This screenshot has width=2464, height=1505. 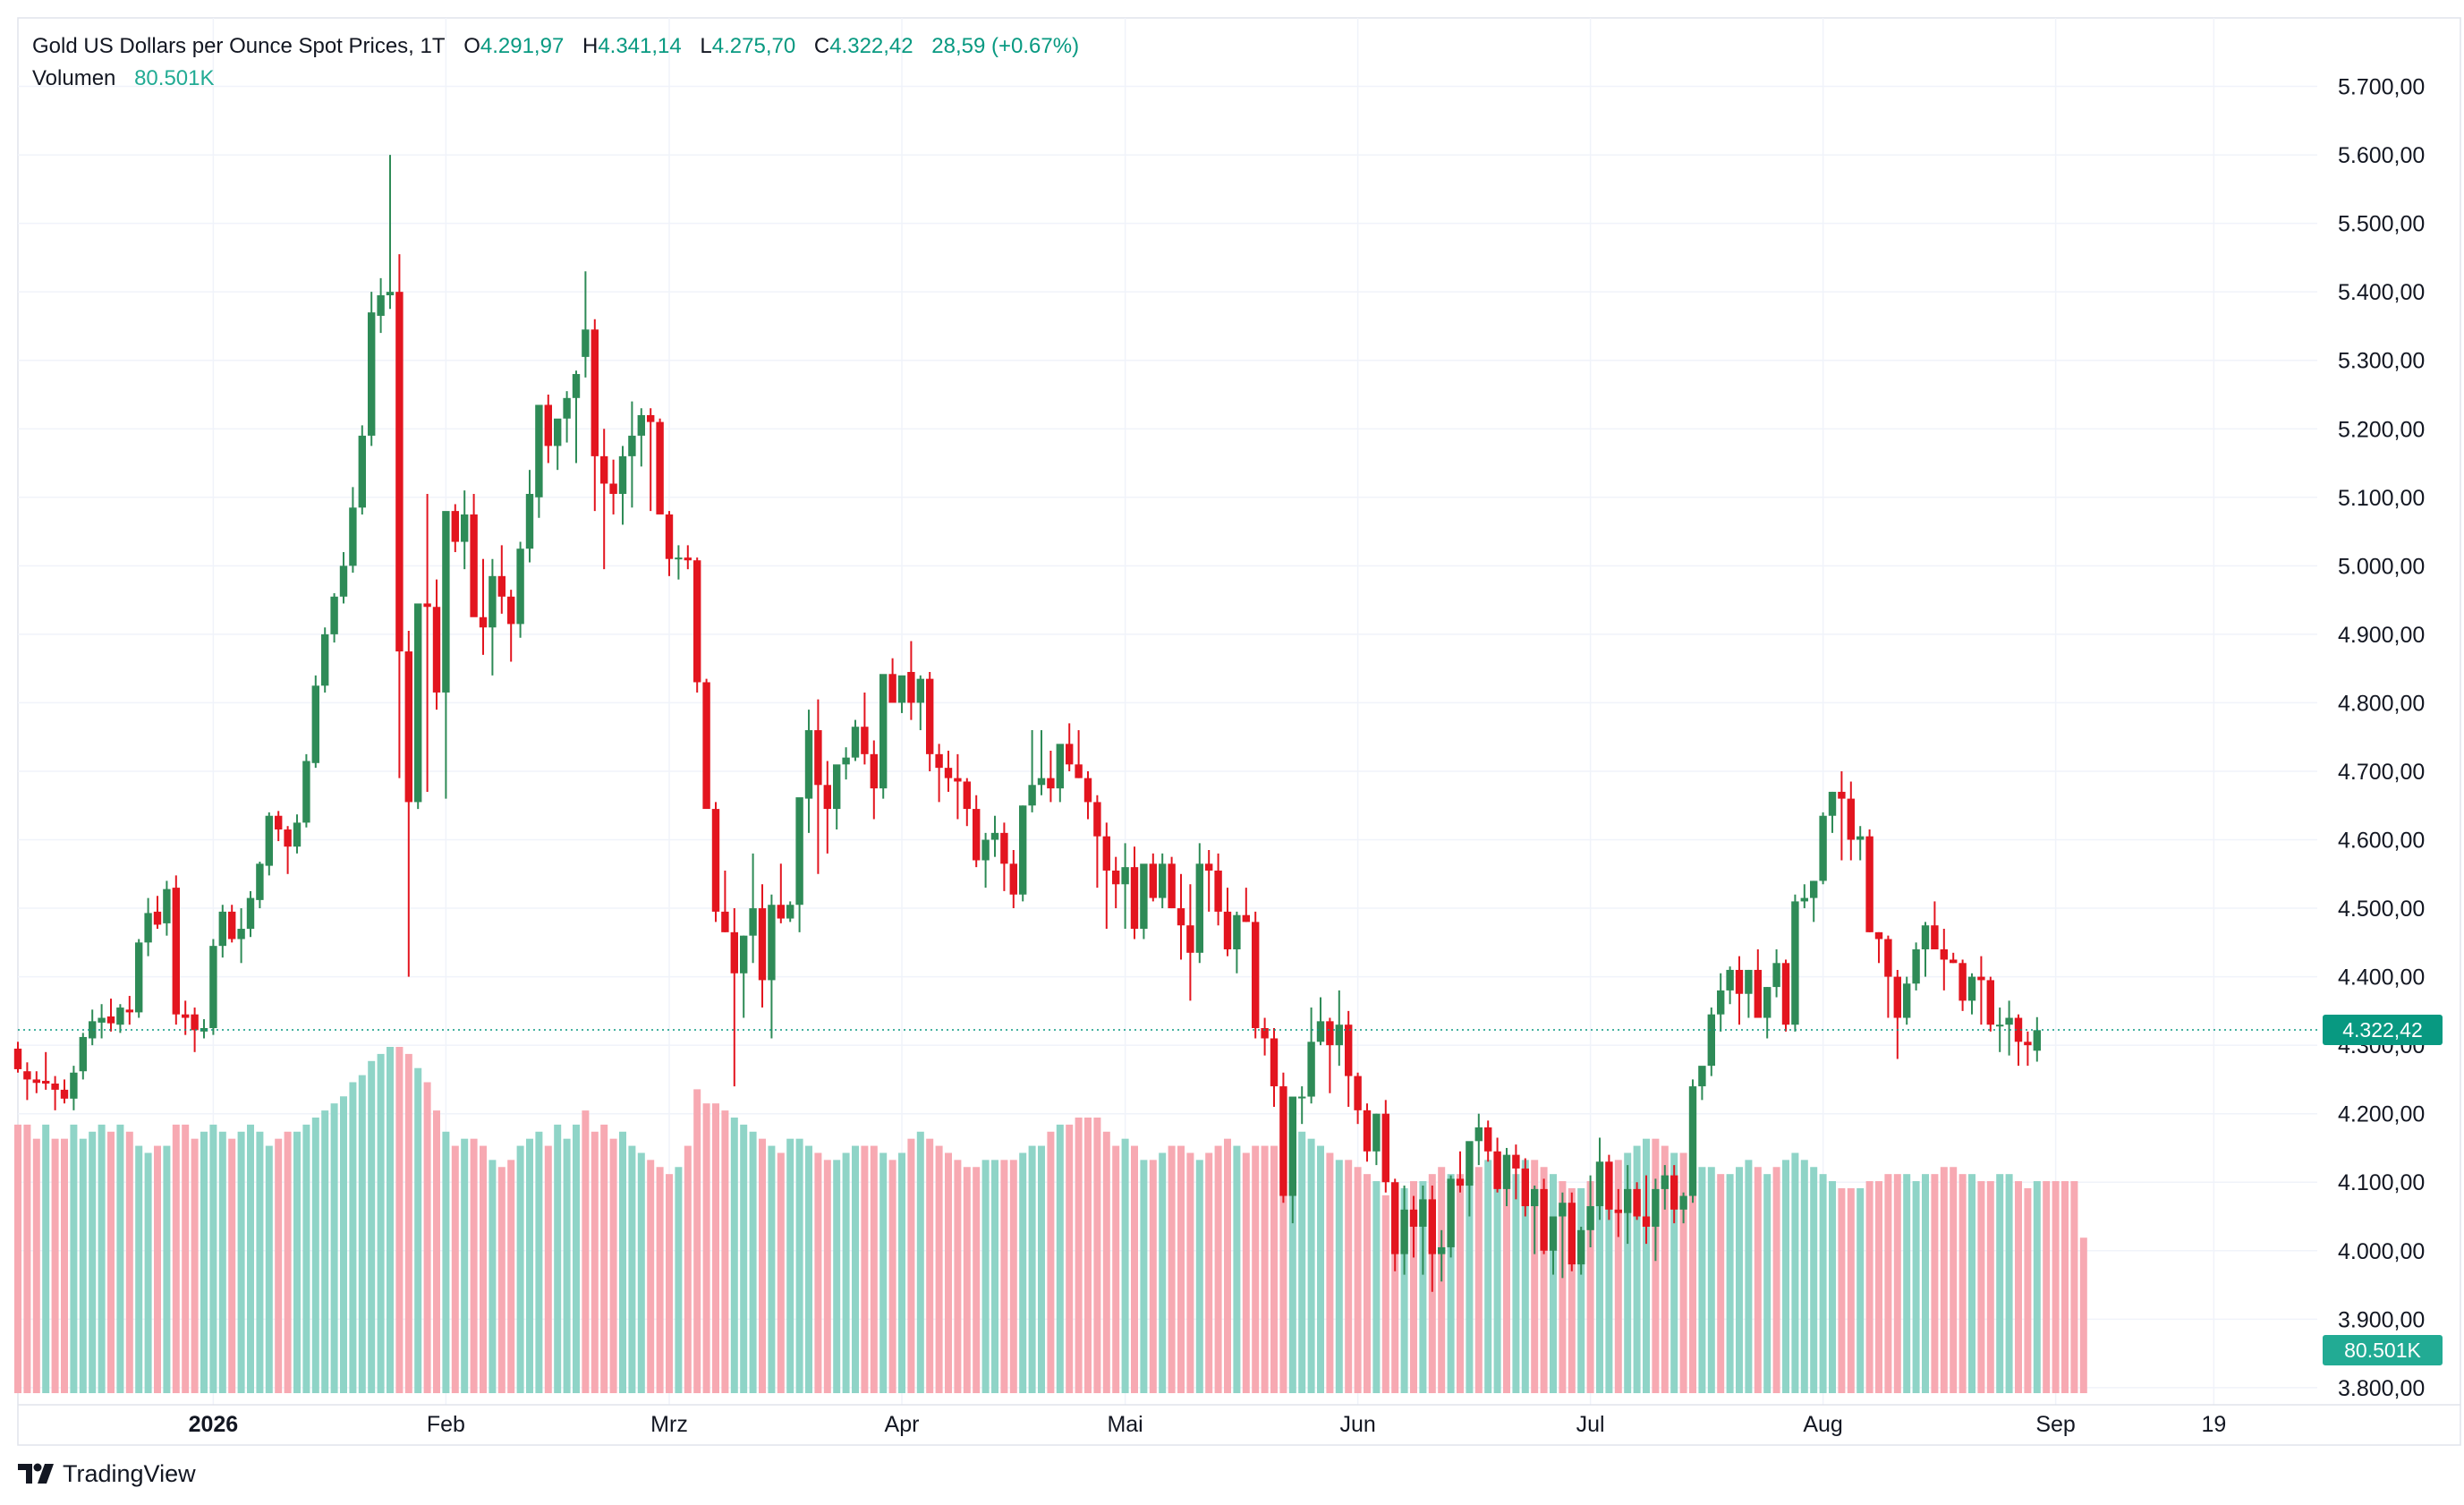 What do you see at coordinates (1208, 1424) in the screenshot?
I see `time-axis: 2026 Feb Mrz Apr Mai Jun Jul Aug Sep 19` at bounding box center [1208, 1424].